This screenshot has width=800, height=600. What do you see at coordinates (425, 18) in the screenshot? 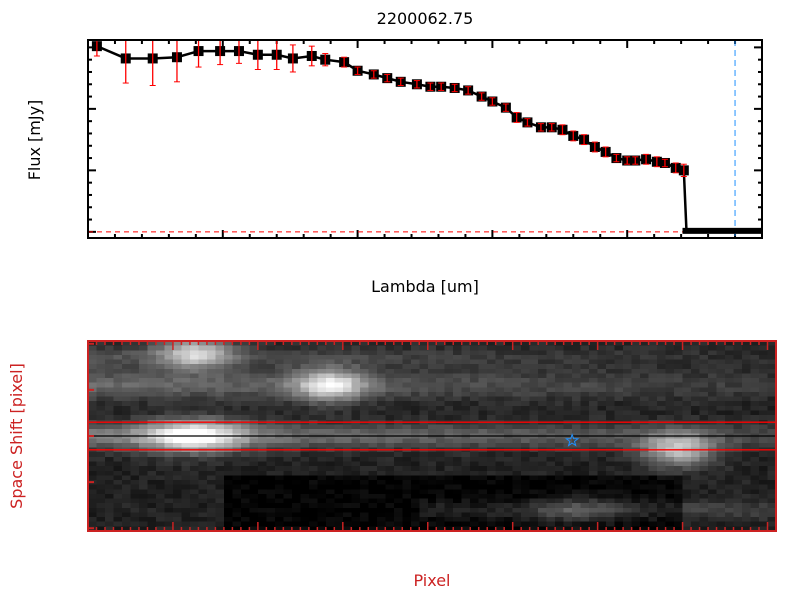
I see `chart-title: 2200062.75` at bounding box center [425, 18].